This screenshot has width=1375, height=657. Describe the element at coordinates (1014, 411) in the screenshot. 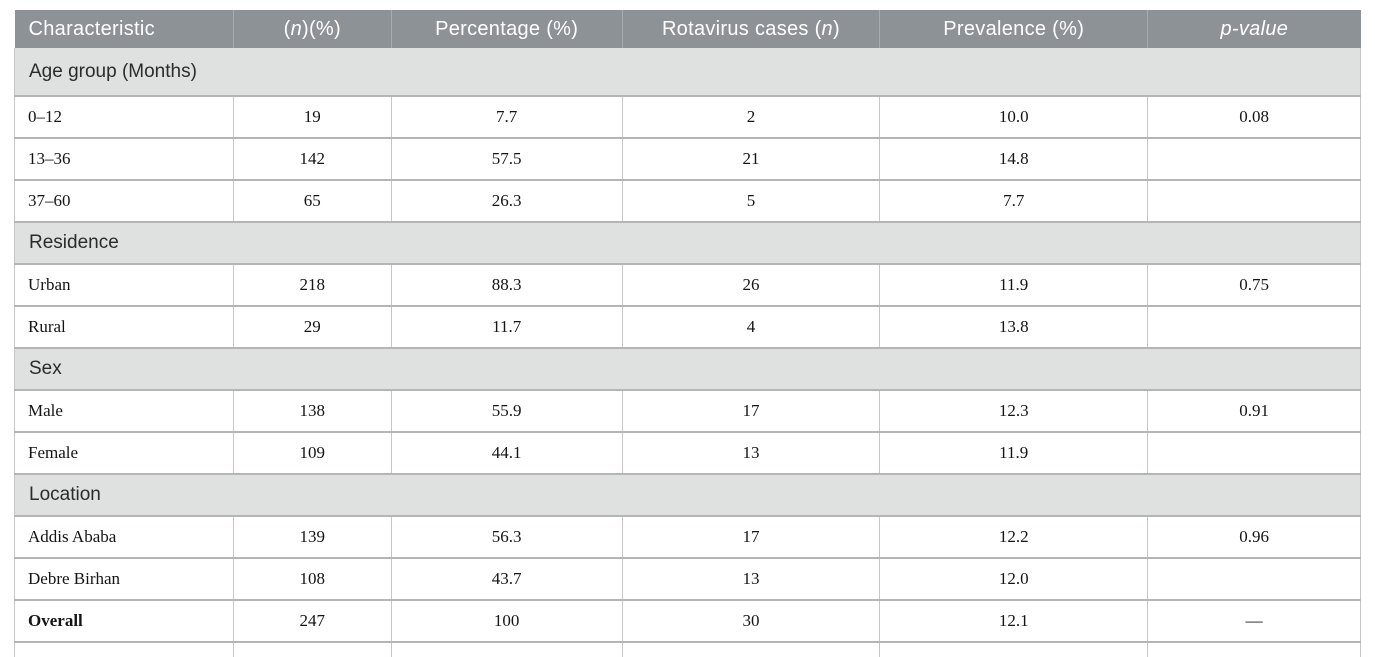

I see `table-cell: 12.3` at that location.